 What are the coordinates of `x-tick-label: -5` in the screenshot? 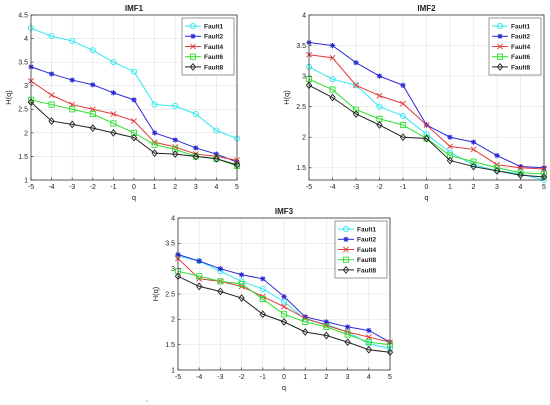 It's located at (309, 187).